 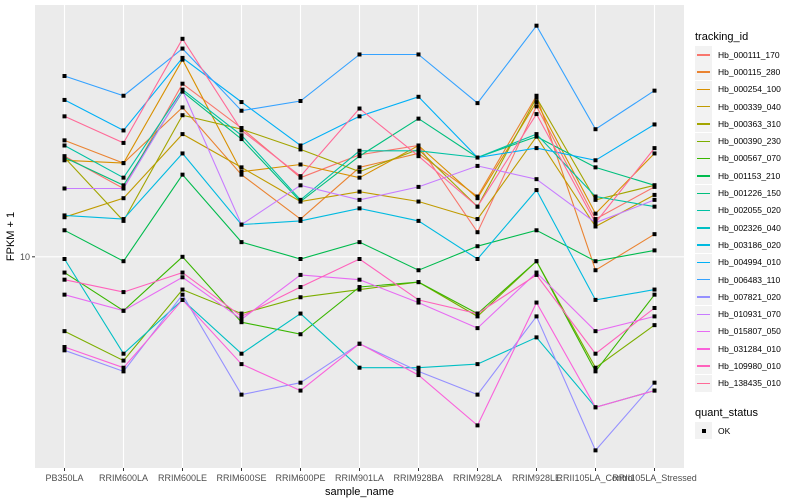 What do you see at coordinates (749, 123) in the screenshot?
I see `legend-label: Hb_000363_310` at bounding box center [749, 123].